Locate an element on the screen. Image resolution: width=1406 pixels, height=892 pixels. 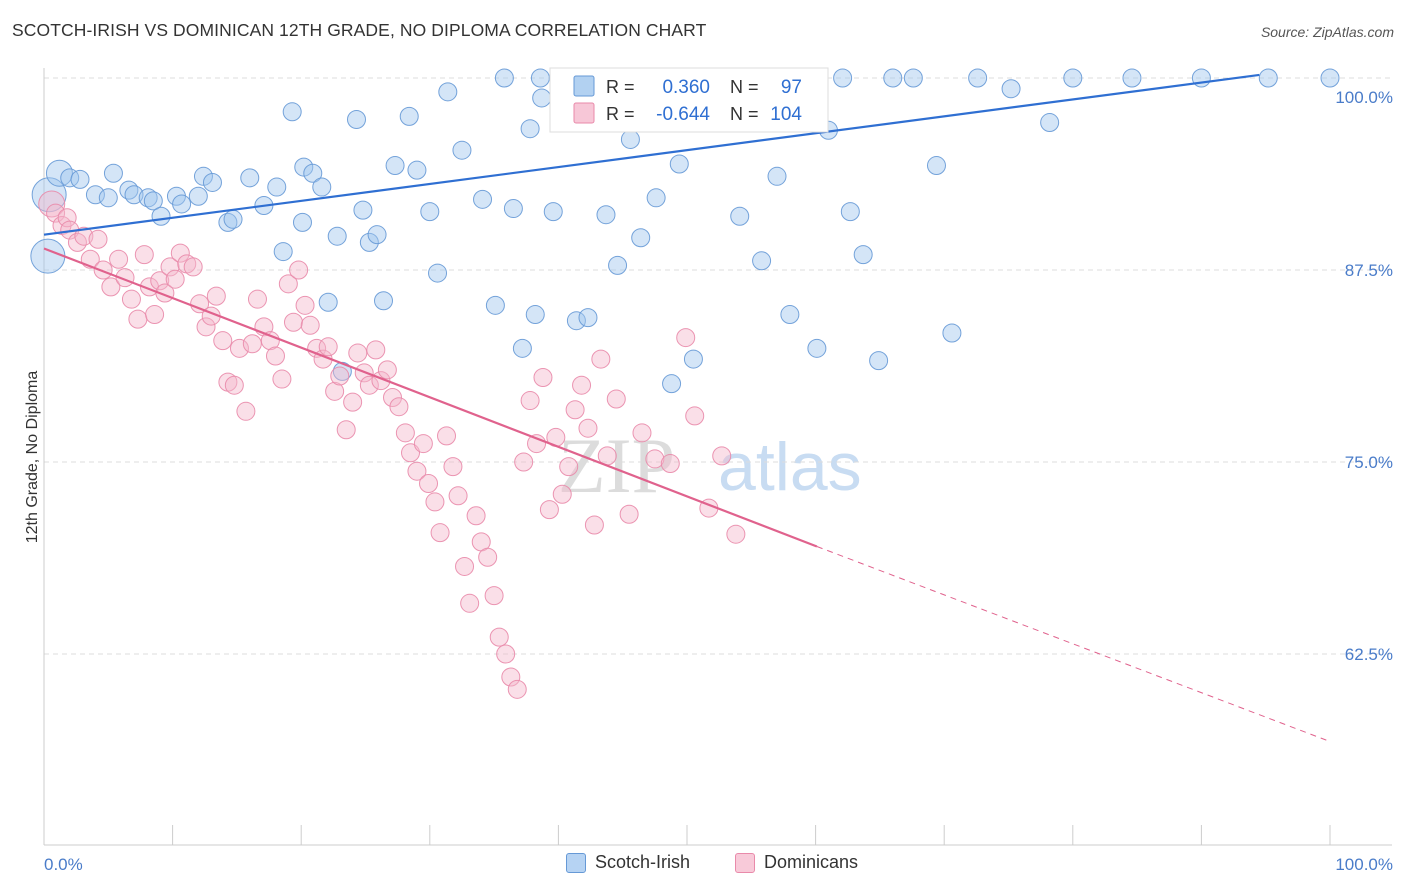
y-tick-label: 87.5% is located at coordinates (1369, 270).